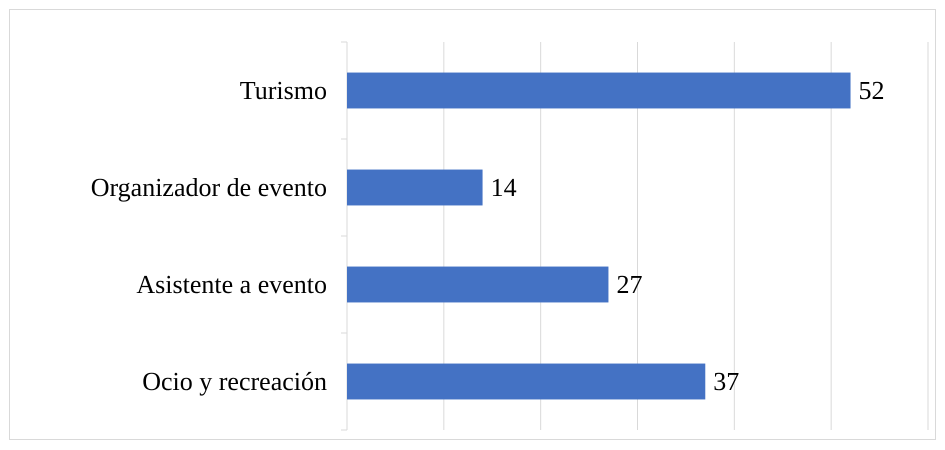 The width and height of the screenshot is (945, 450). I want to click on y-tick-label: Turismo, so click(283, 90).